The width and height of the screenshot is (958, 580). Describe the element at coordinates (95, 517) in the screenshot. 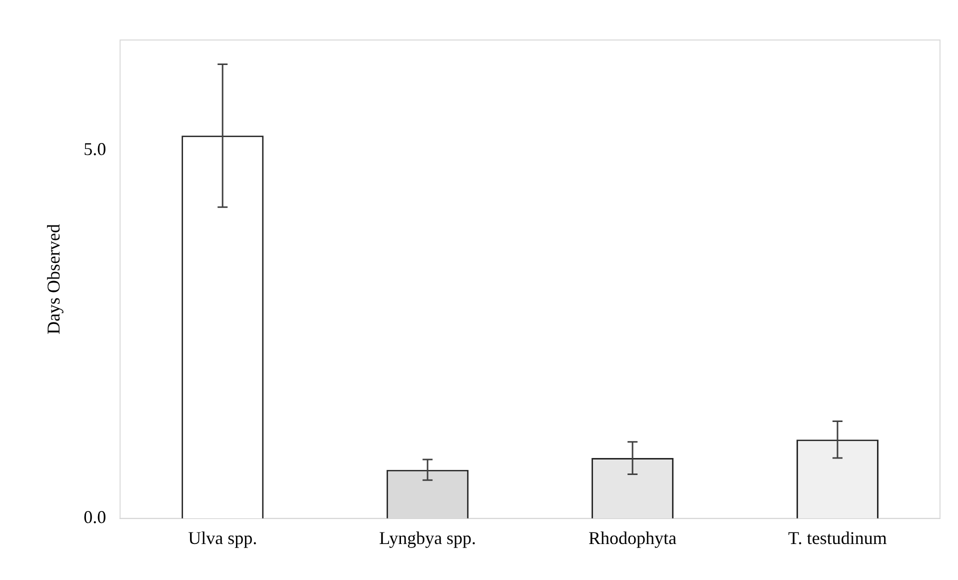

I see `y-tick-label: 0.0` at that location.